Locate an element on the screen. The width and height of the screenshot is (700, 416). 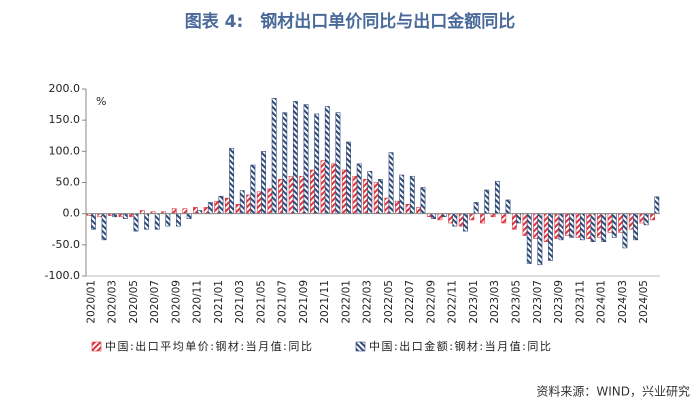
x-tick-label: 2023/07 is located at coordinates (538, 302).